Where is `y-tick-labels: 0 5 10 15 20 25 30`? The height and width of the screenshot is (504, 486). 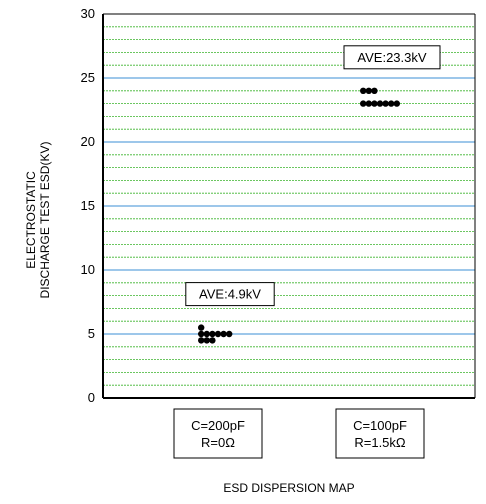 y-tick-labels: 0 5 10 15 20 25 30 is located at coordinates (88, 205).